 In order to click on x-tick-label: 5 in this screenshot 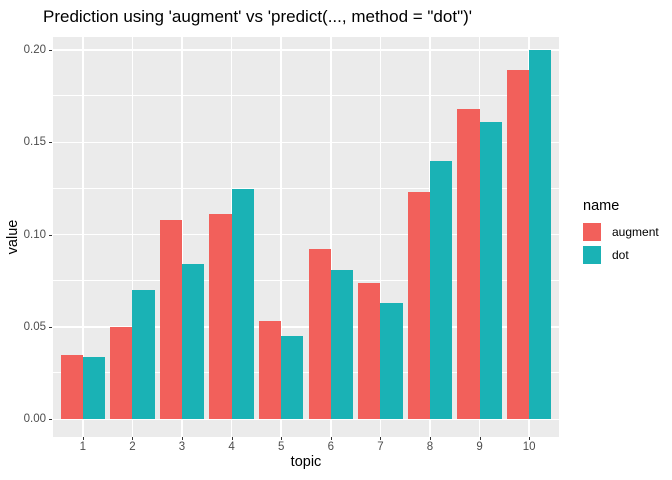, I will do `click(281, 447)`.